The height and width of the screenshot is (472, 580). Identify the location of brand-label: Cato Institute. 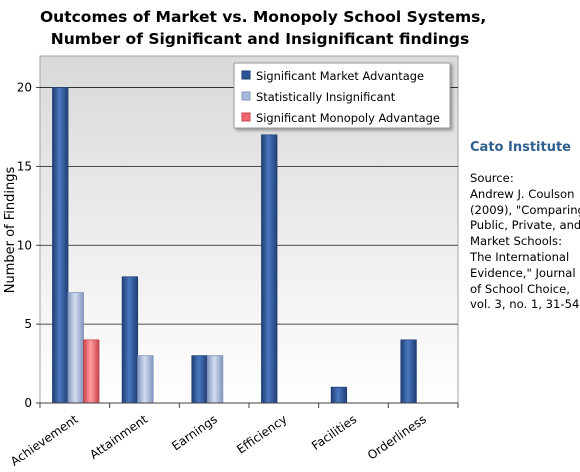
(520, 147).